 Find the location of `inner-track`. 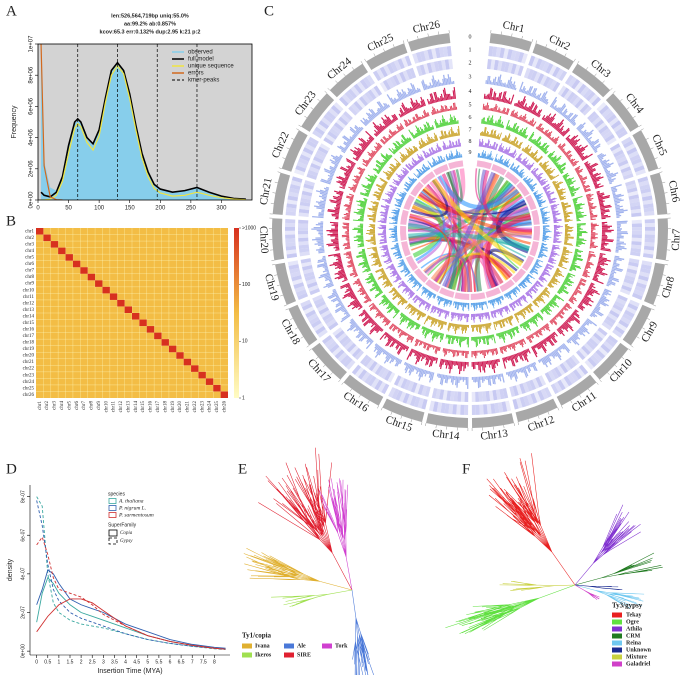

inner-track is located at coordinates (484, 165).